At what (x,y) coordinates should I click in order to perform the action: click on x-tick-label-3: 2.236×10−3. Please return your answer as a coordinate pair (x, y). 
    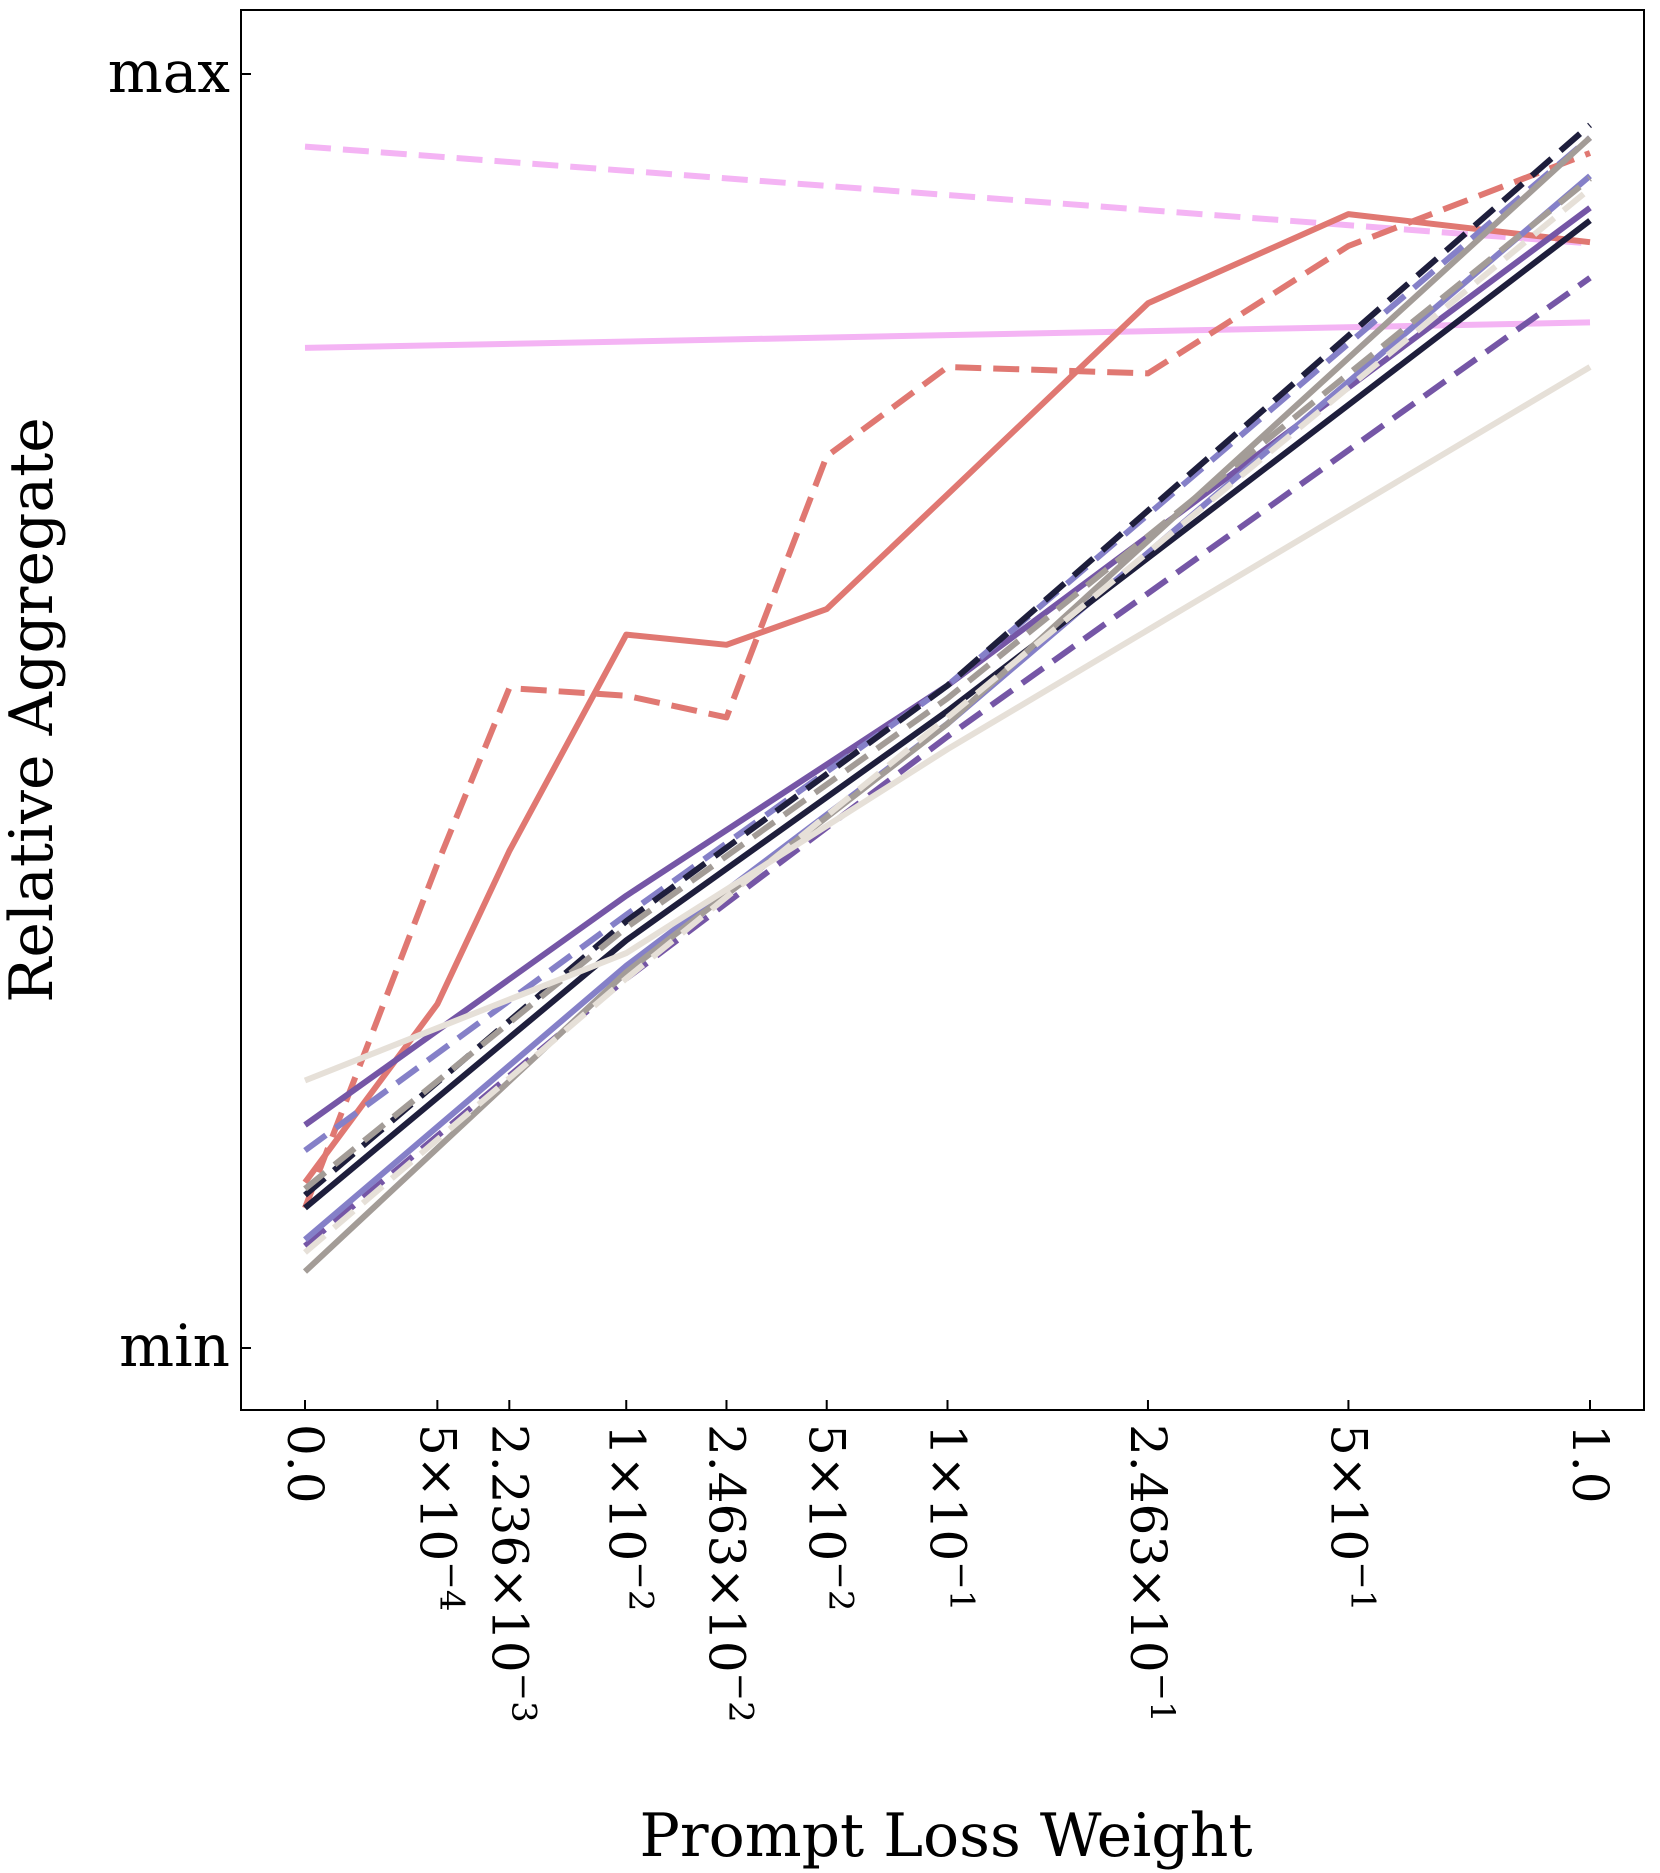
    Looking at the image, I should click on (511, 1573).